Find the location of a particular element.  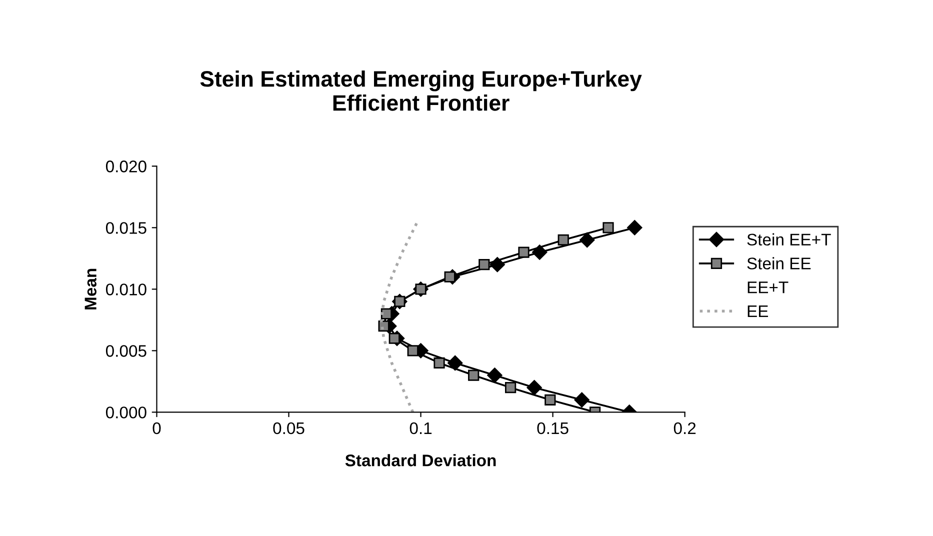

legend-label: Stein EE+T is located at coordinates (789, 239).